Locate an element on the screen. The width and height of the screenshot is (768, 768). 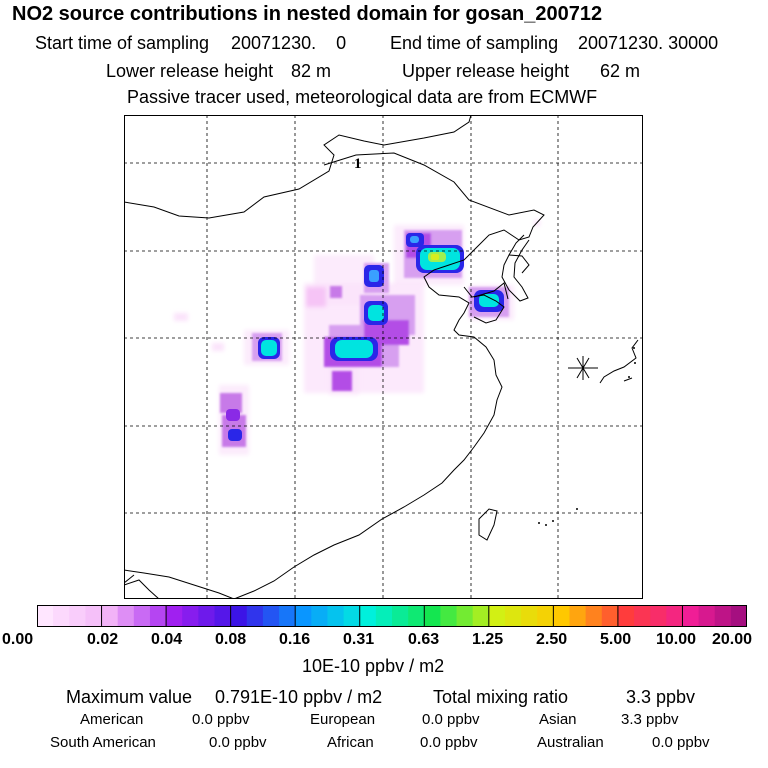
region-name: South American is located at coordinates (103, 742).